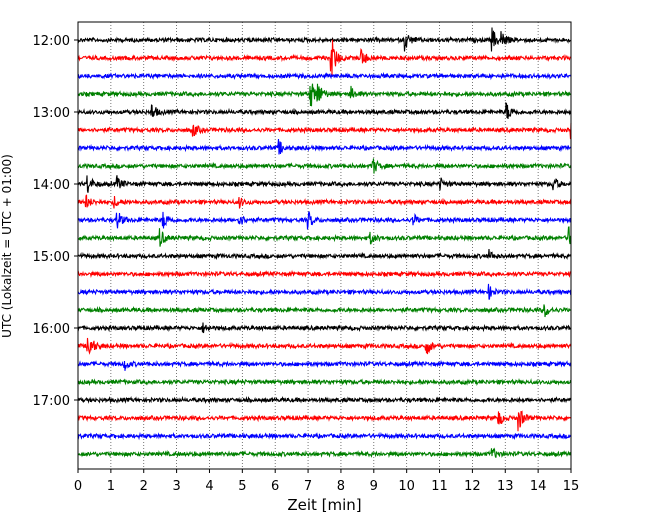 The width and height of the screenshot is (650, 520). I want to click on trace-21-waveform, so click(324, 400).